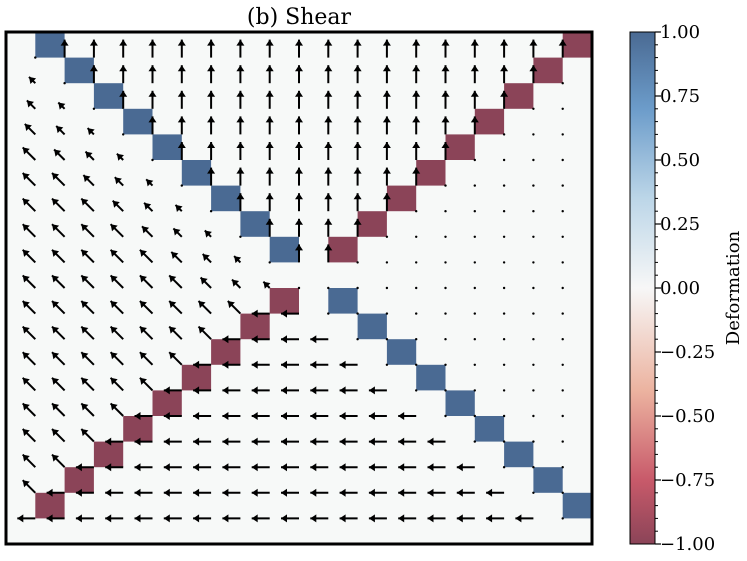 The width and height of the screenshot is (747, 561). Describe the element at coordinates (489, 121) in the screenshot. I see `negative-deformation-cell` at that location.